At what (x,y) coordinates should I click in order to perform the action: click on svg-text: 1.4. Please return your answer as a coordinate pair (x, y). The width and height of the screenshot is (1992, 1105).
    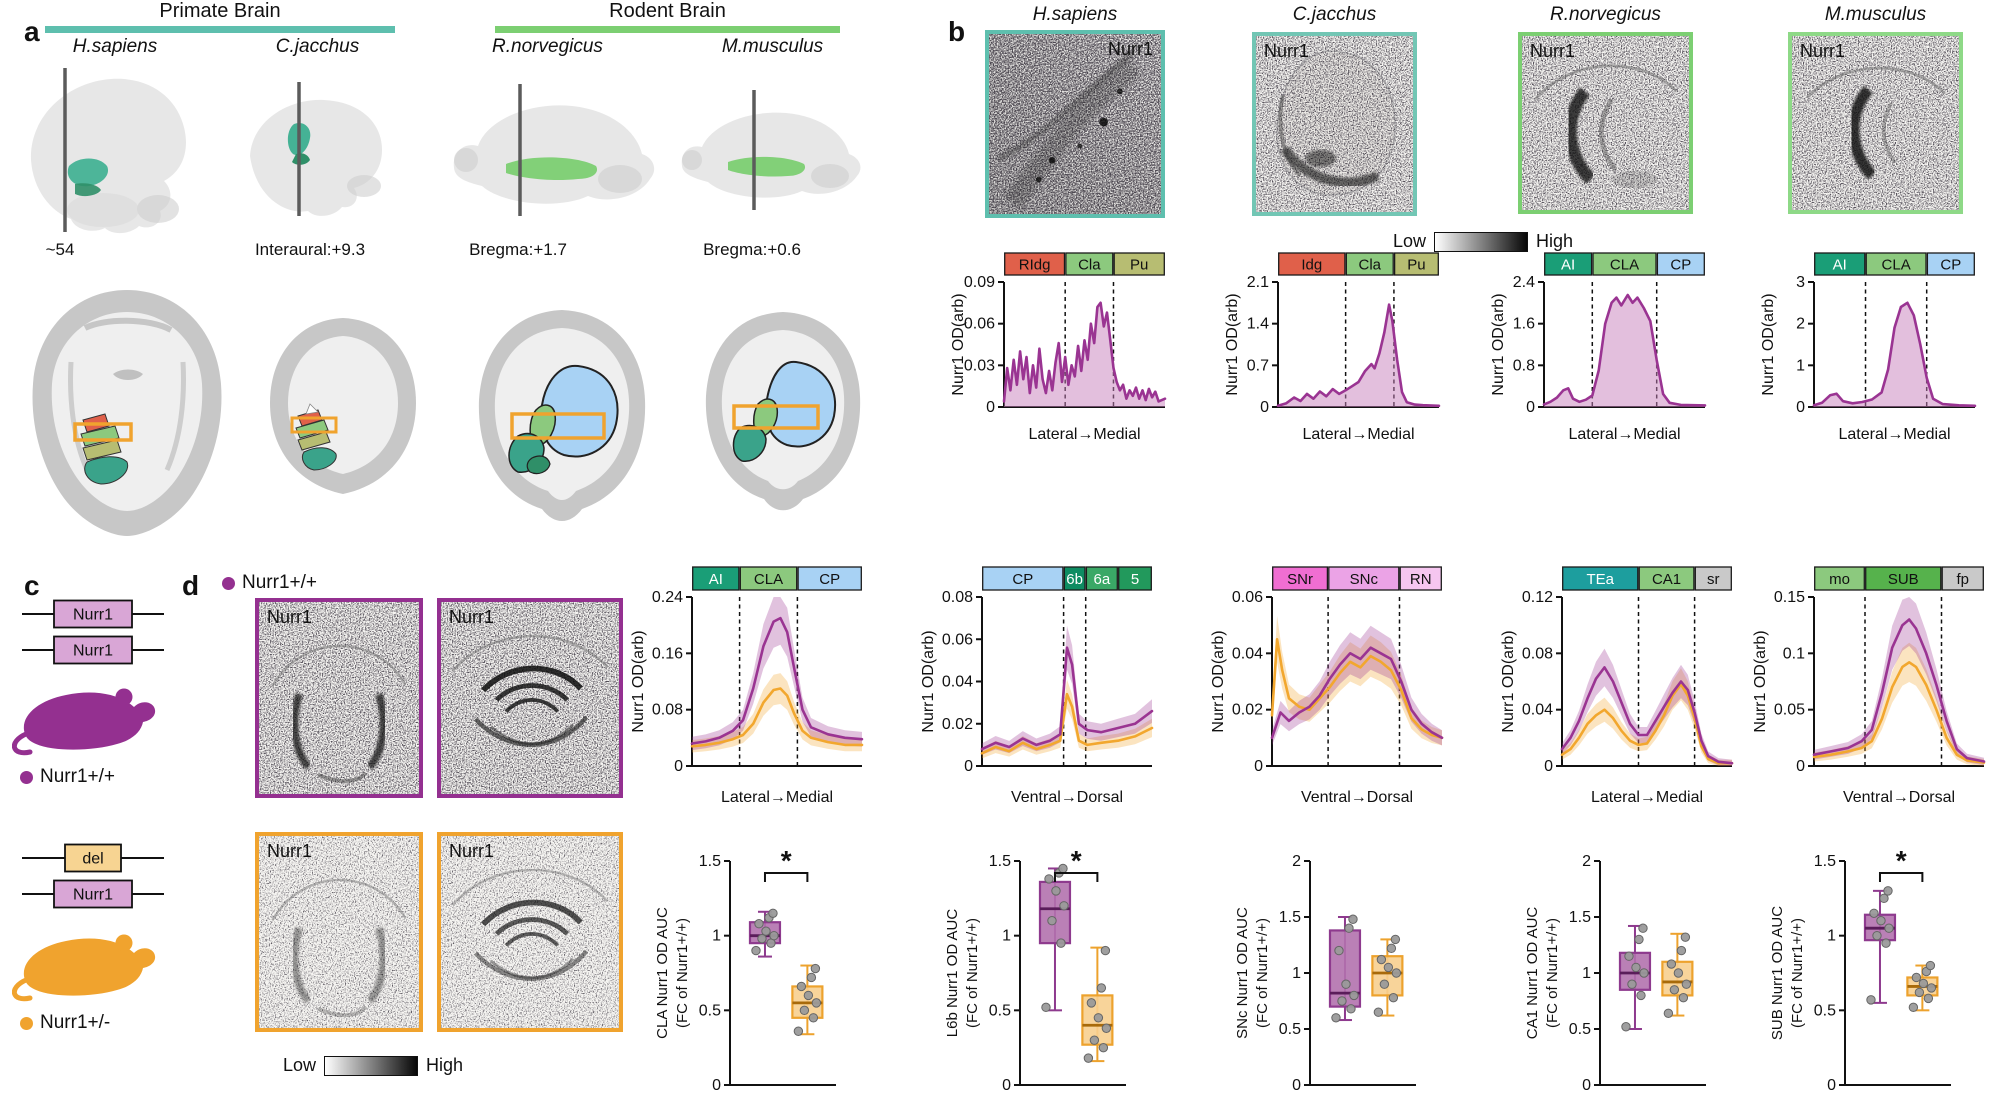
    Looking at the image, I should click on (1258, 324).